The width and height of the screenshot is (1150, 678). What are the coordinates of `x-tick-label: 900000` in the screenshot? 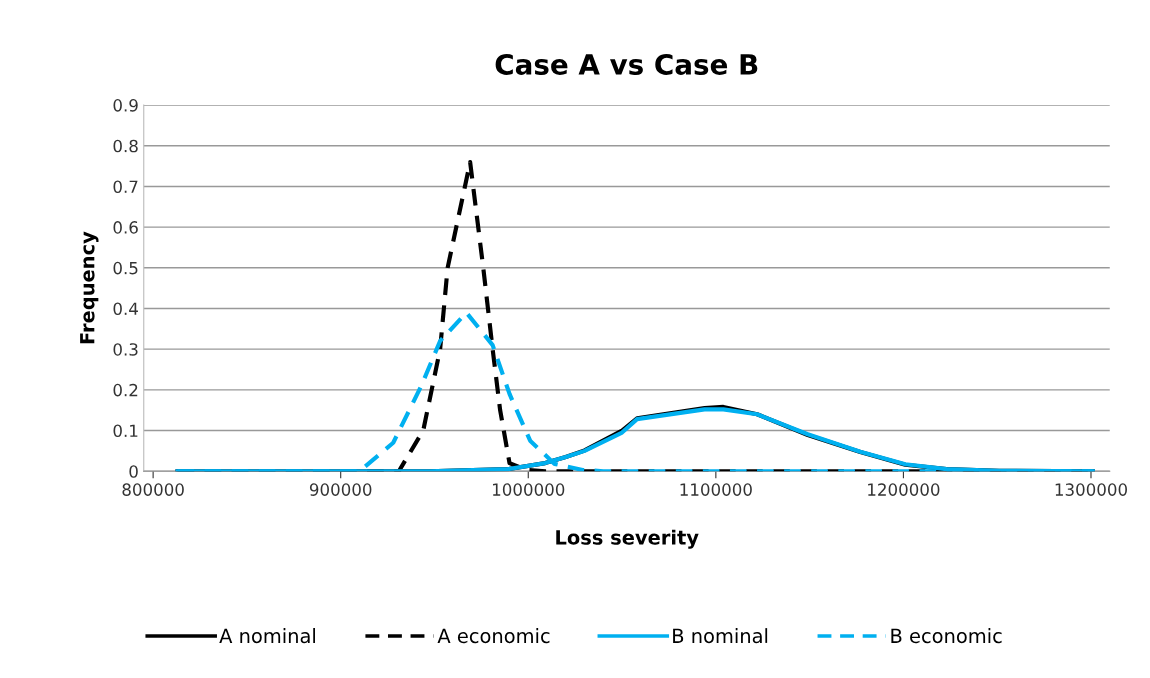 It's located at (340, 489).